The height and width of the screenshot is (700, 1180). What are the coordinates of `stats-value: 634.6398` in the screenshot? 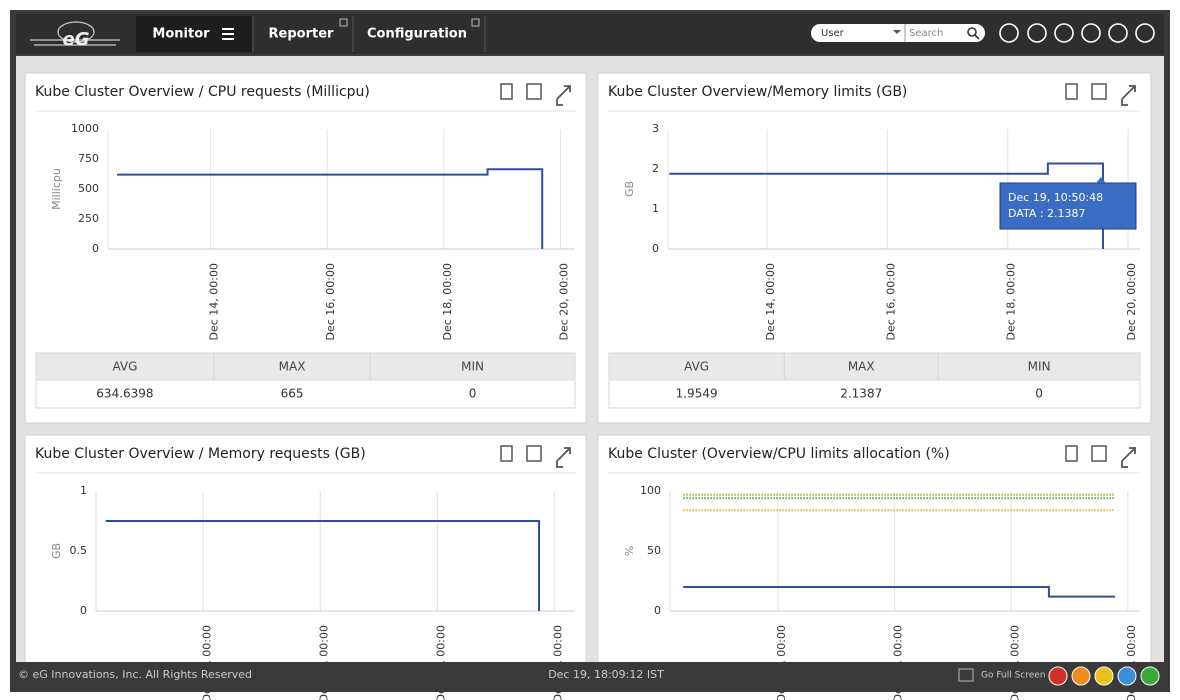 It's located at (124, 394).